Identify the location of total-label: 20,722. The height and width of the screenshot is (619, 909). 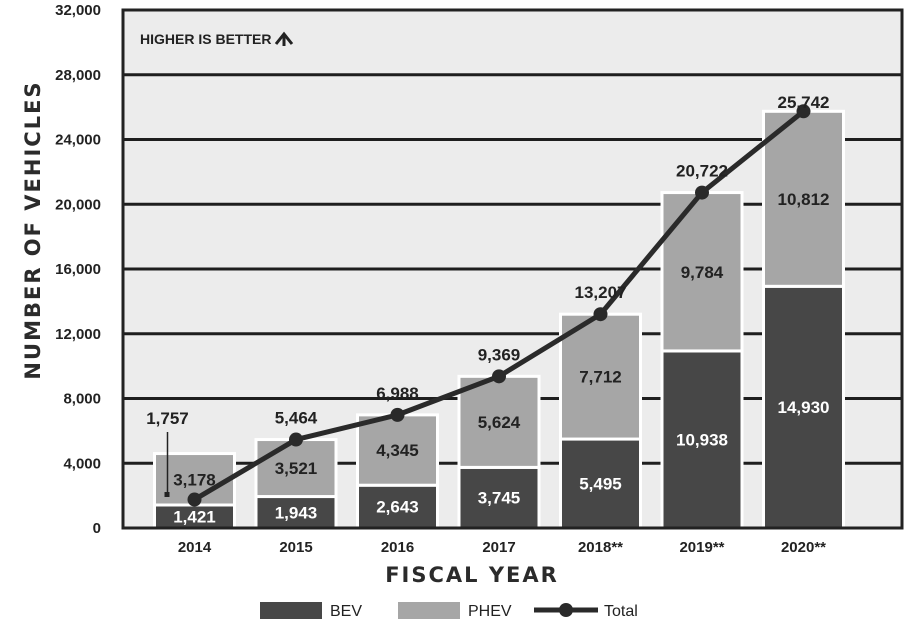
(702, 171).